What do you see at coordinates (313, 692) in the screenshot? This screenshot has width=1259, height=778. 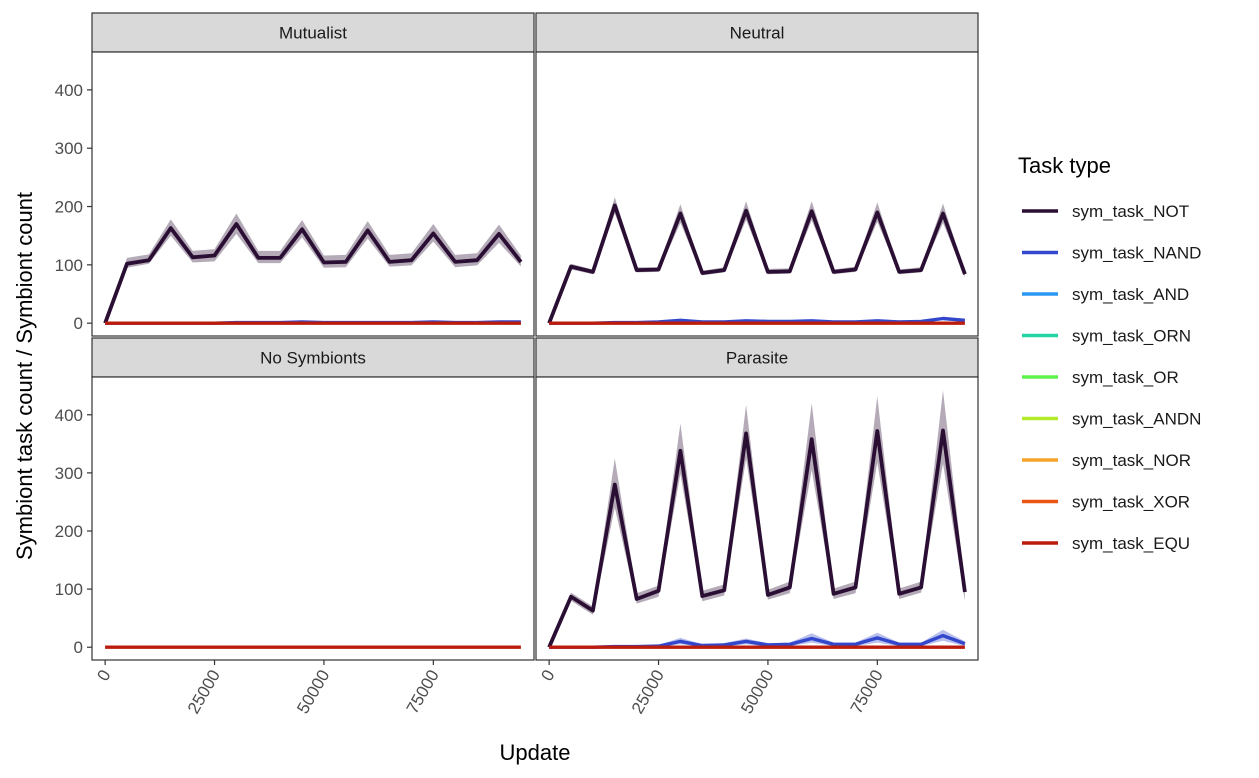 I see `x-tick-label-no-symbionts-50000: 50000` at bounding box center [313, 692].